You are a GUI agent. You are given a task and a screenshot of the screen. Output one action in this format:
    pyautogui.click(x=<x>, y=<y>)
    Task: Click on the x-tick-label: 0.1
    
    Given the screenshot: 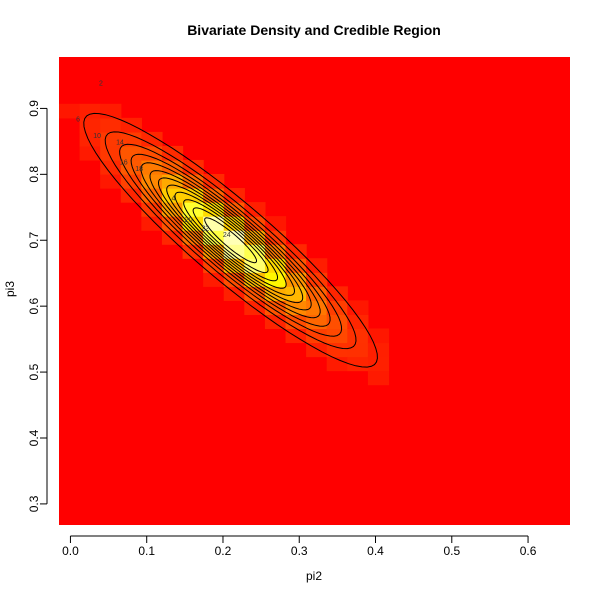 What is the action you would take?
    pyautogui.click(x=146, y=551)
    